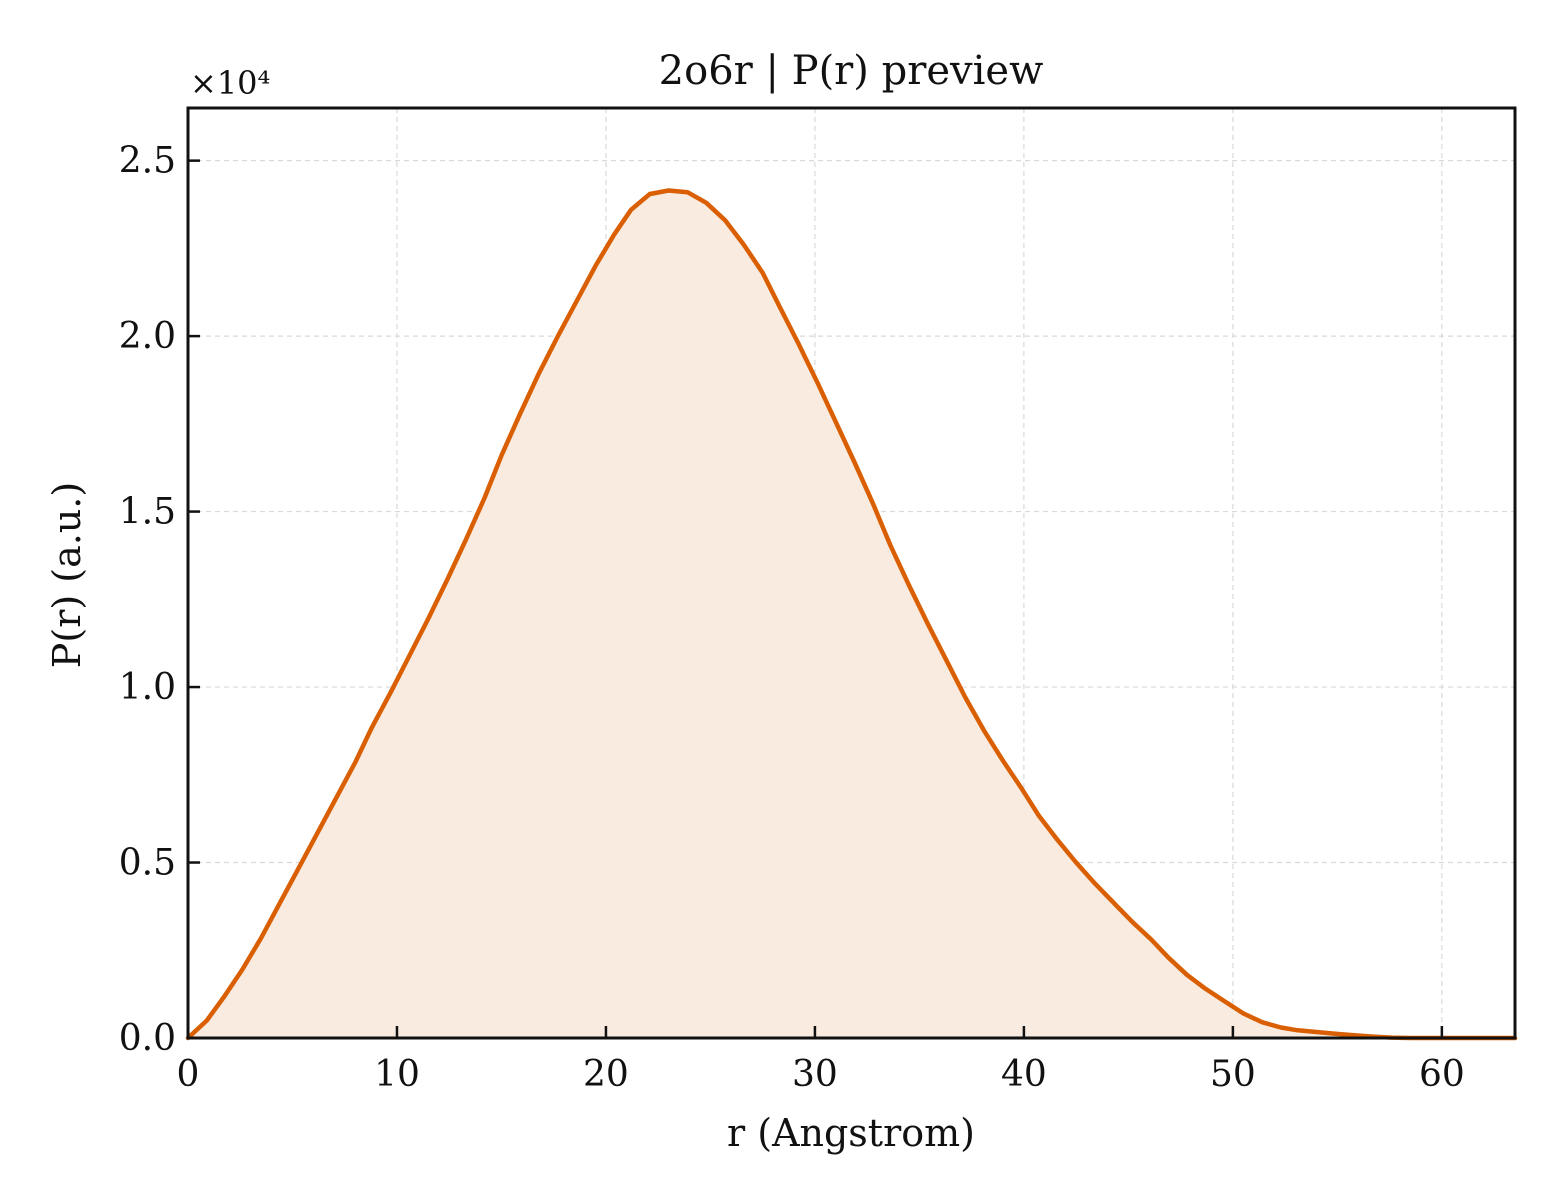 Image resolution: width=1560 pixels, height=1200 pixels. Describe the element at coordinates (67, 575) in the screenshot. I see `y-axis-label: P(r) (a.u.)` at that location.